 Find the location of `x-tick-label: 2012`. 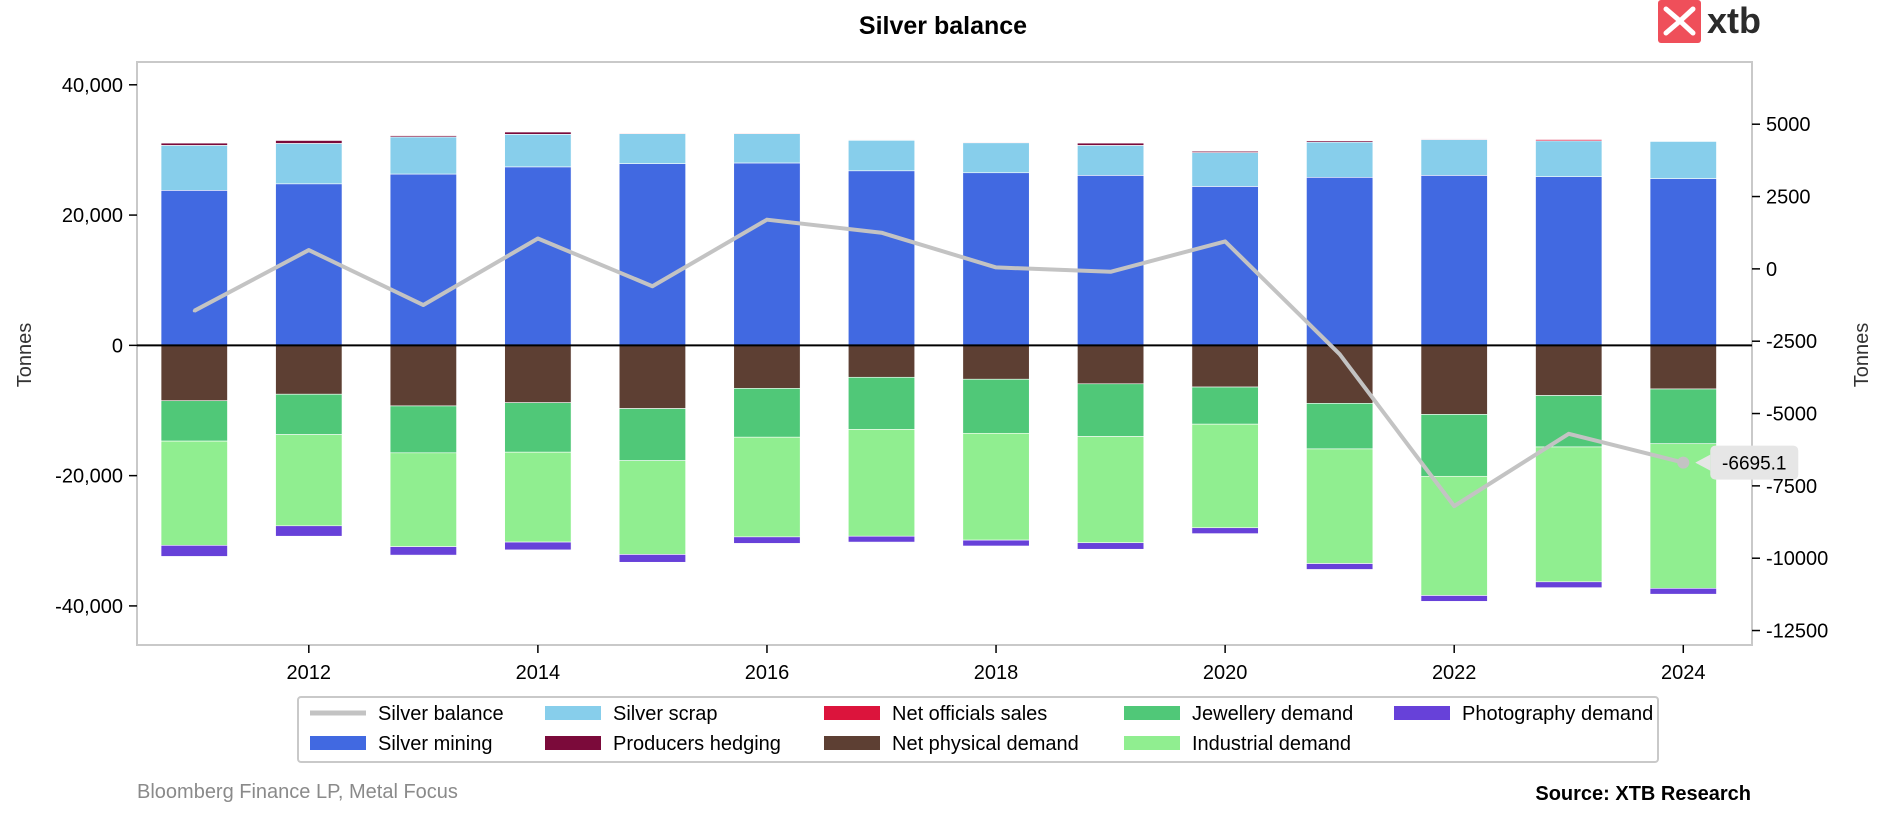

x-tick-label: 2012 is located at coordinates (309, 673).